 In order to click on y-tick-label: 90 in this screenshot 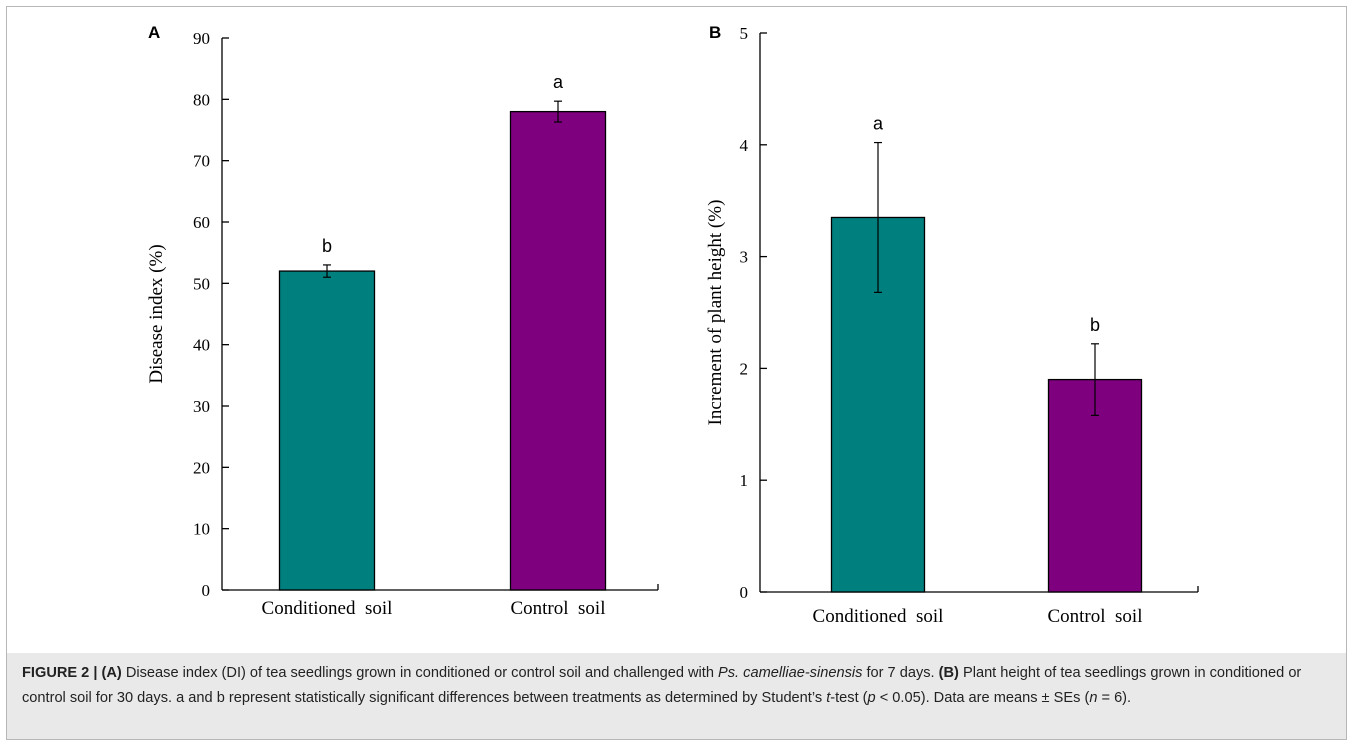, I will do `click(201, 38)`.